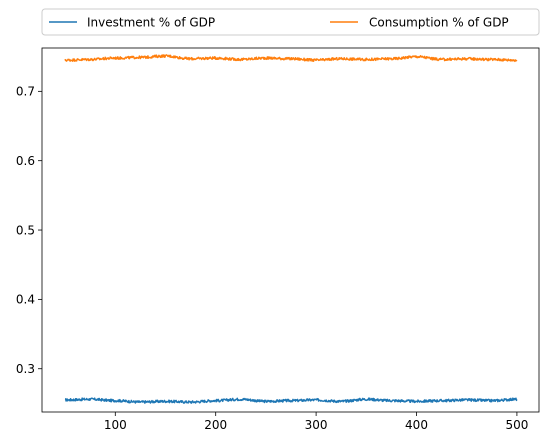  What do you see at coordinates (115, 425) in the screenshot?
I see `x-tick-label-0: 100` at bounding box center [115, 425].